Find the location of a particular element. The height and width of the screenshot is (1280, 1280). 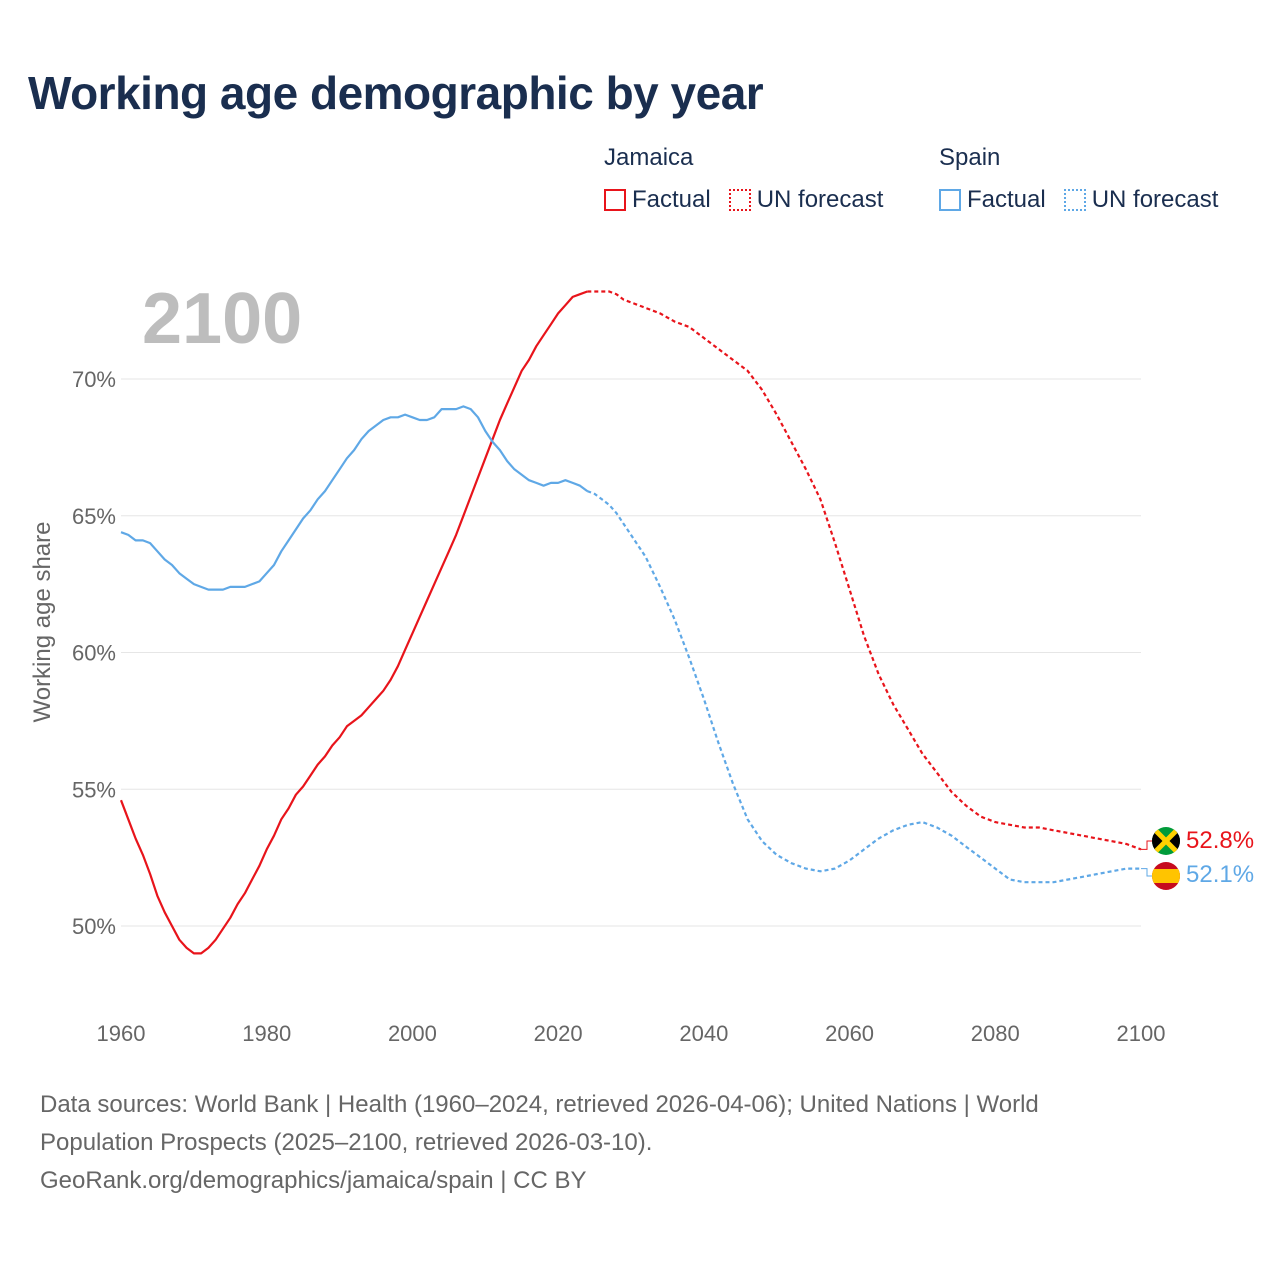

legend-swatch-spain-forecast is located at coordinates (1074, 200).